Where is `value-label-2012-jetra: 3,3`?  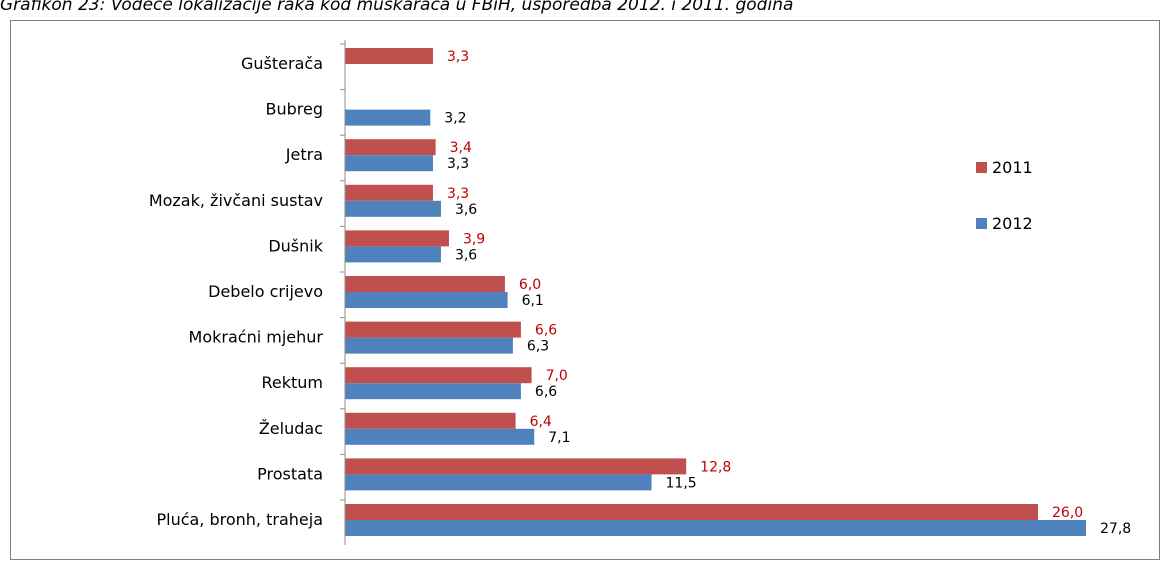 value-label-2012-jetra: 3,3 is located at coordinates (458, 164).